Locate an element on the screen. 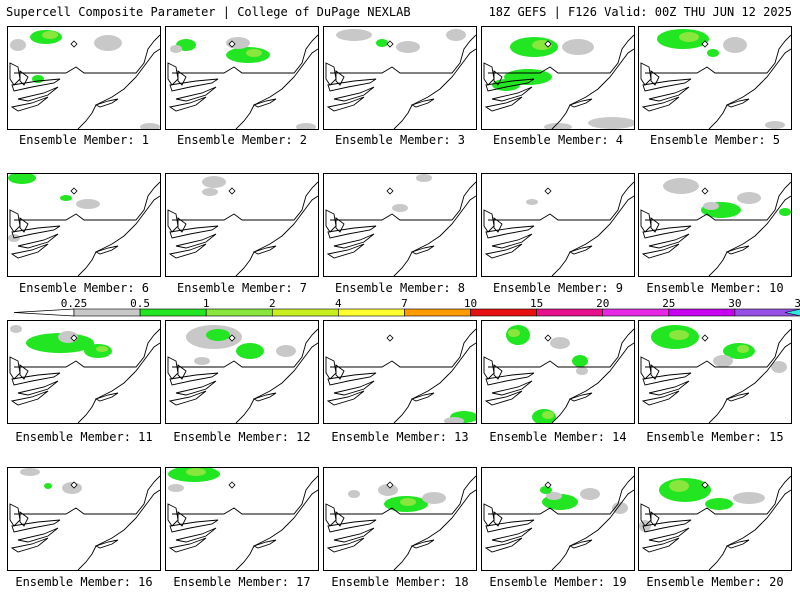 This screenshot has height=600, width=800. color-scale-tick-label: 4 is located at coordinates (338, 304).